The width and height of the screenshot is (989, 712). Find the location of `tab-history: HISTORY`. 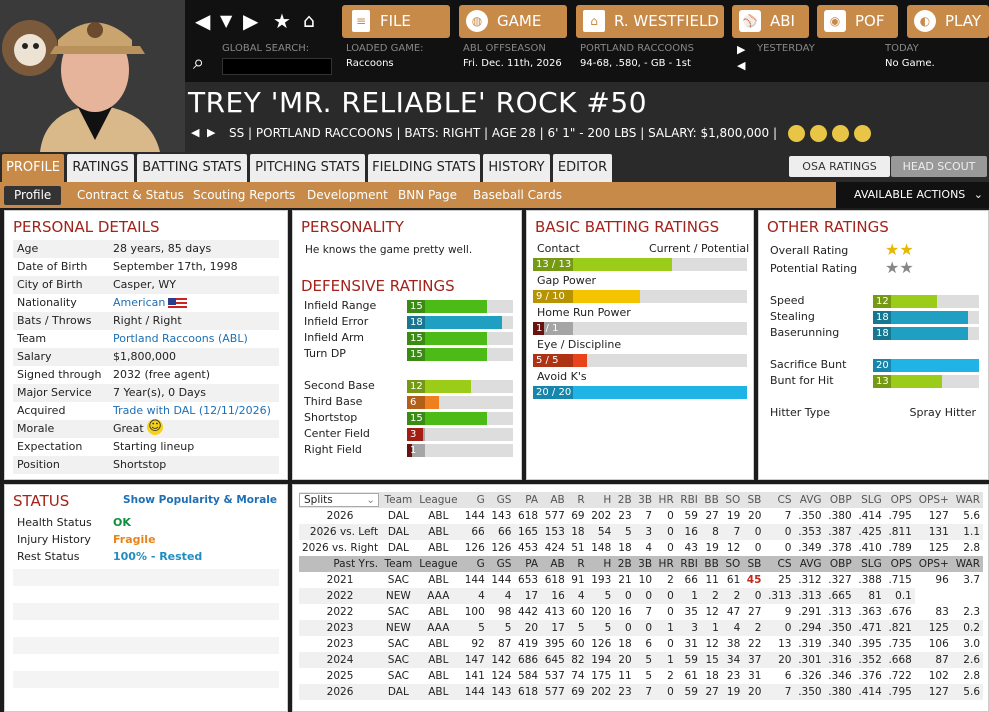

tab-history: HISTORY is located at coordinates (516, 168).